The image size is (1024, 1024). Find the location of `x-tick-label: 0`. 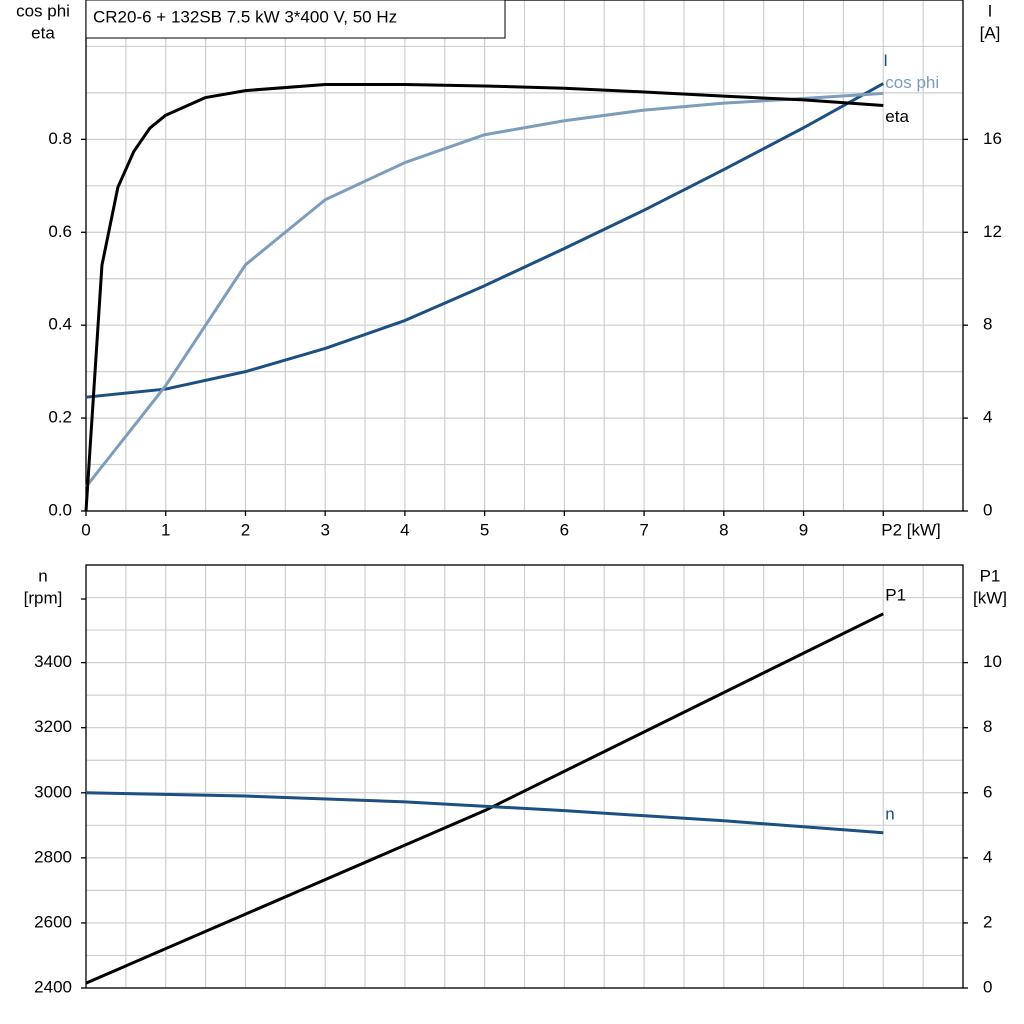

x-tick-label: 0 is located at coordinates (85, 529).